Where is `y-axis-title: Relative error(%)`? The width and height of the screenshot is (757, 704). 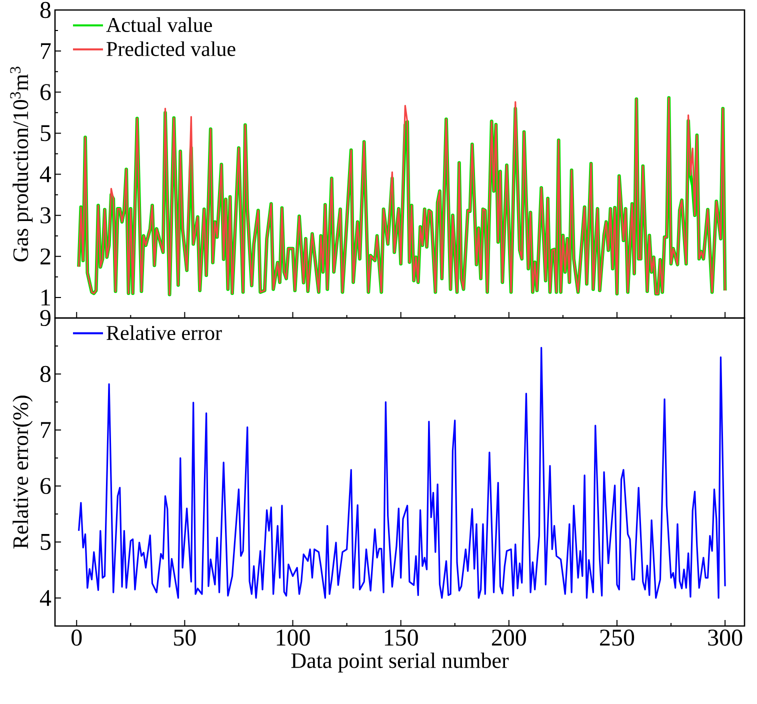
y-axis-title: Relative error(%) is located at coordinates (22, 472).